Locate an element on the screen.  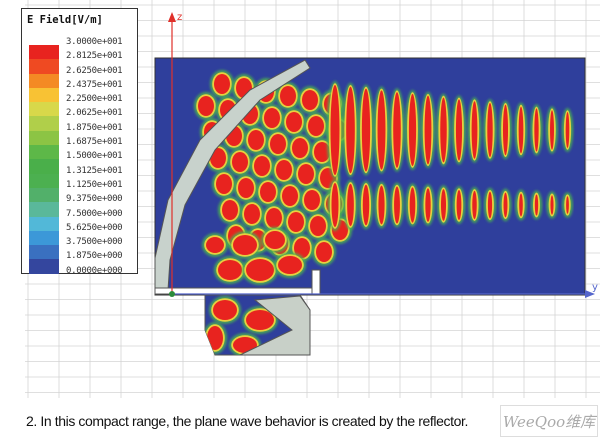
legend-tick: 1.5000e+001 is located at coordinates (94, 156).